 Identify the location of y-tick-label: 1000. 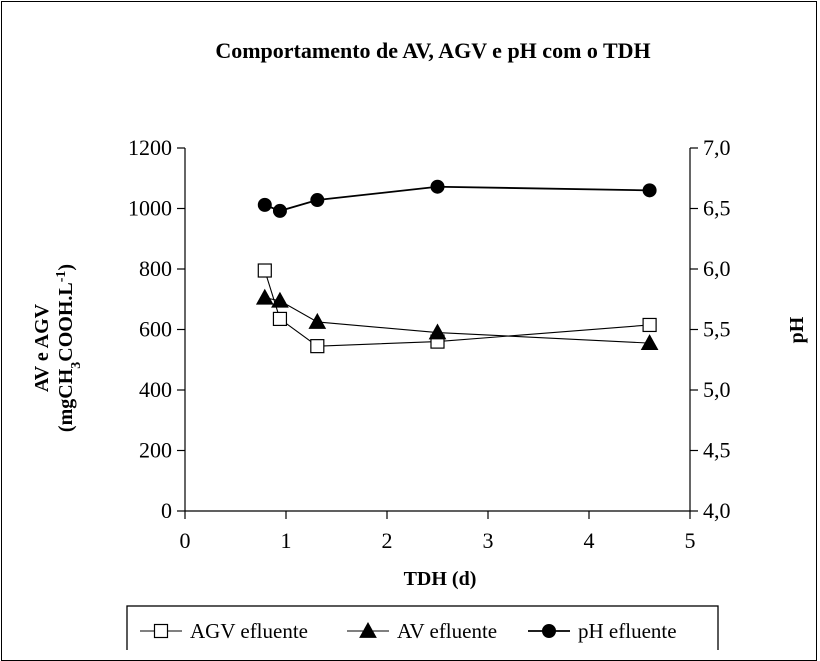
(150, 208).